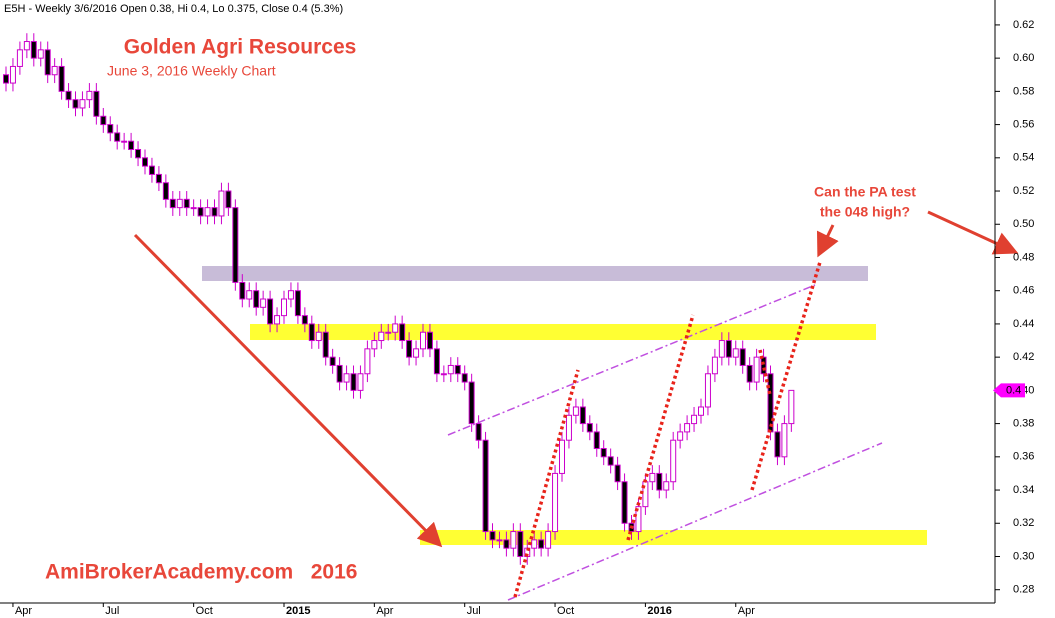  Describe the element at coordinates (1023, 424) in the screenshot. I see `y-tick-label: 0.38` at that location.